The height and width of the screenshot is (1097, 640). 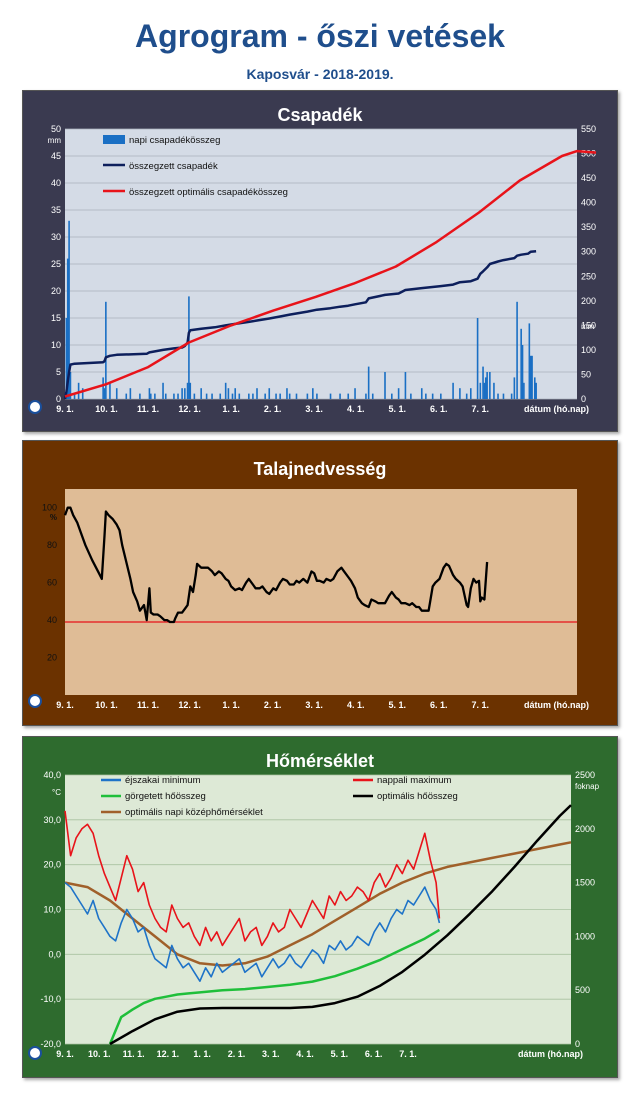 What do you see at coordinates (417, 796) in the screenshot?
I see `legend-label: optimális hőösszeg` at bounding box center [417, 796].